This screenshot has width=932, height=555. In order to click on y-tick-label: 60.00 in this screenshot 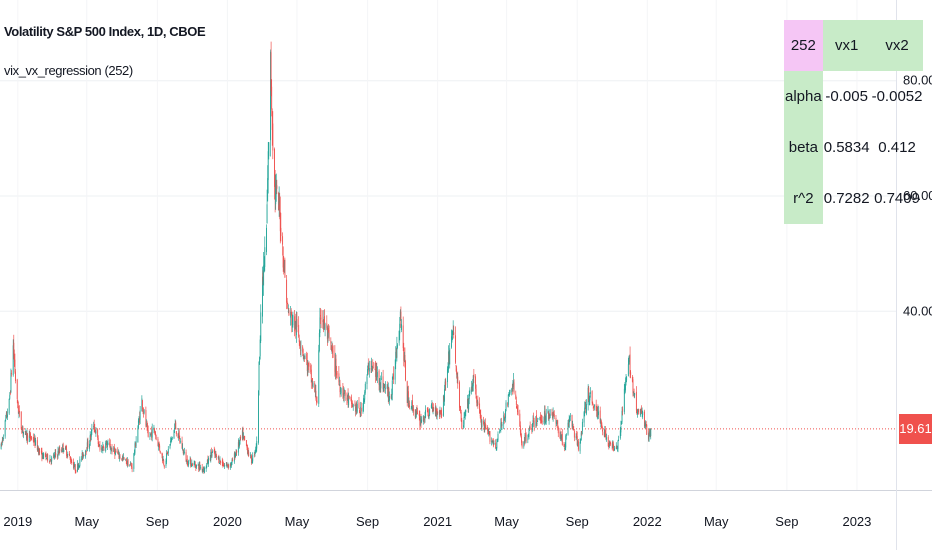, I will do `click(917, 195)`.